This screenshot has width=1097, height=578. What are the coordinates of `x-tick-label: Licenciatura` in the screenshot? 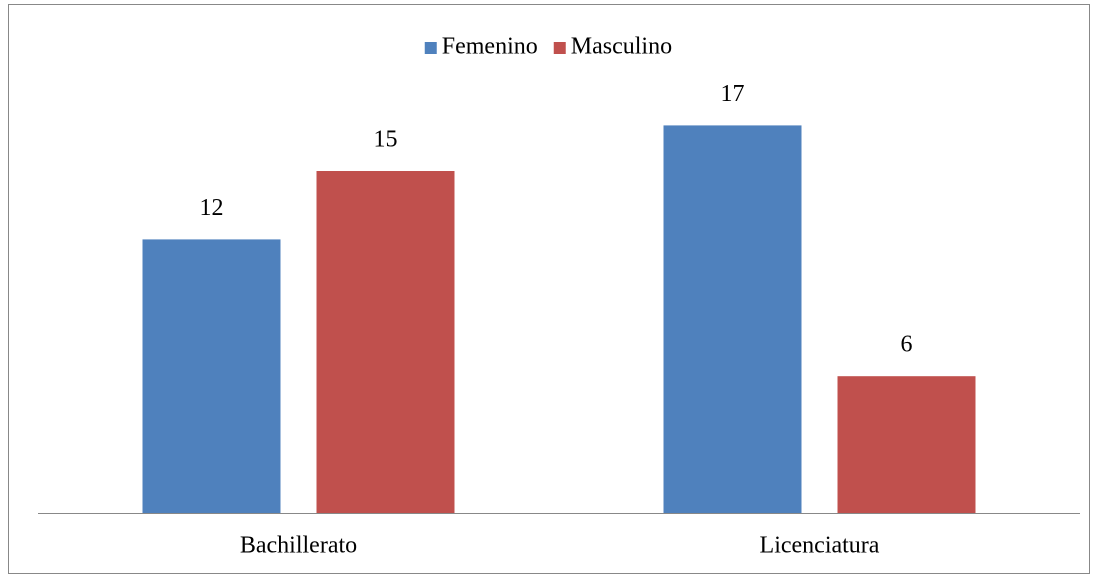 It's located at (820, 546).